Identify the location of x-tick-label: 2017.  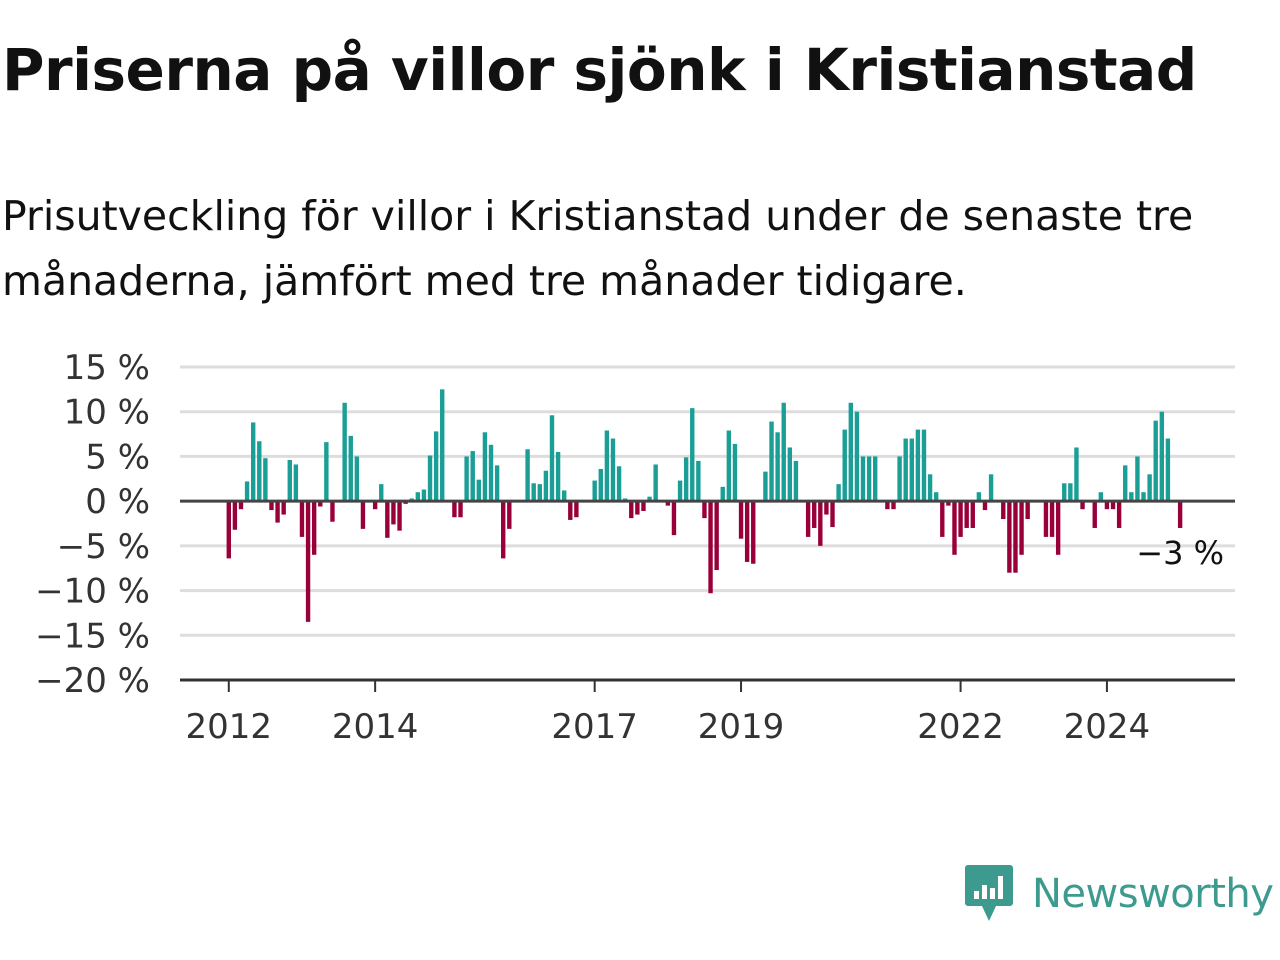
(594, 727).